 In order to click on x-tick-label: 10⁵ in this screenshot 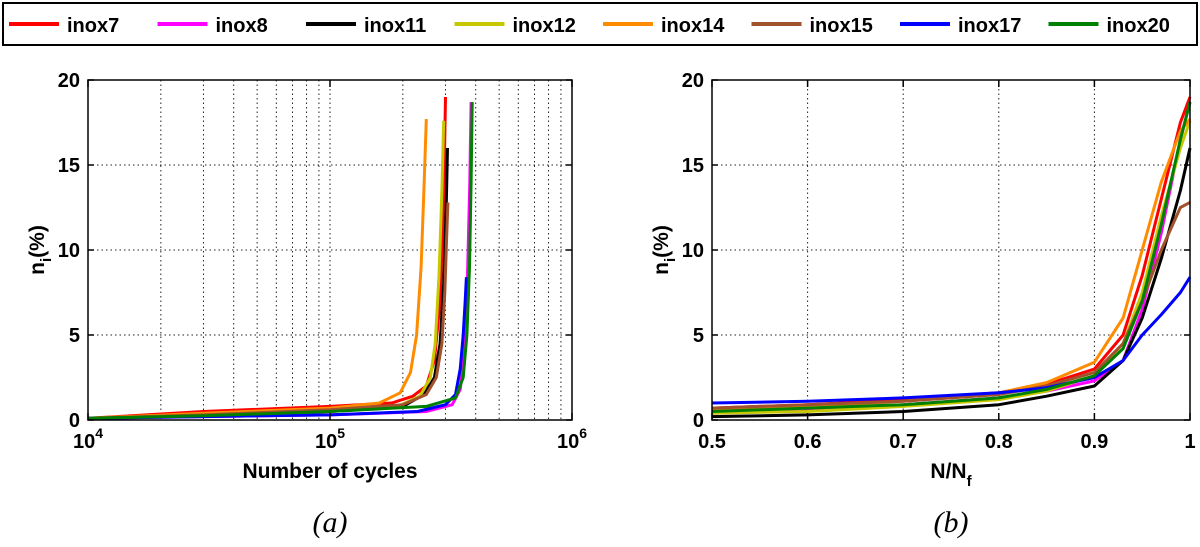, I will do `click(330, 439)`.